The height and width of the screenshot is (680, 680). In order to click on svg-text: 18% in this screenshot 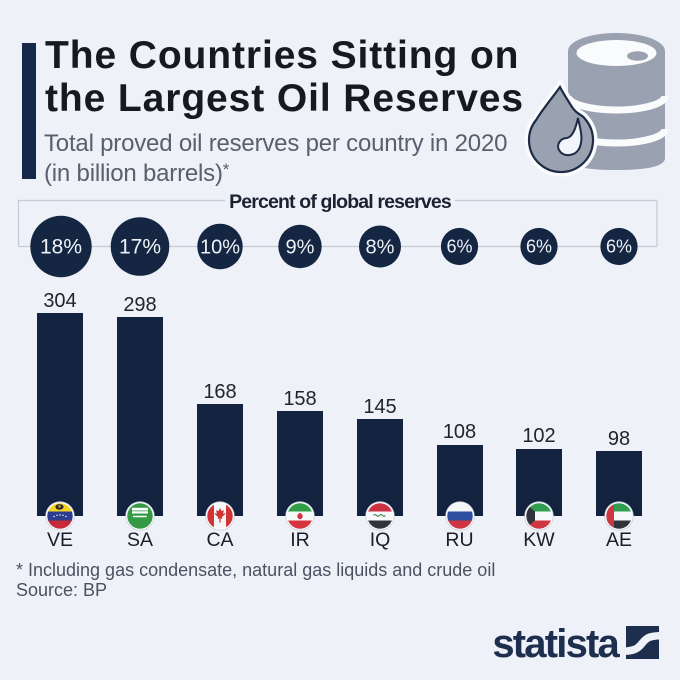, I will do `click(61, 247)`.